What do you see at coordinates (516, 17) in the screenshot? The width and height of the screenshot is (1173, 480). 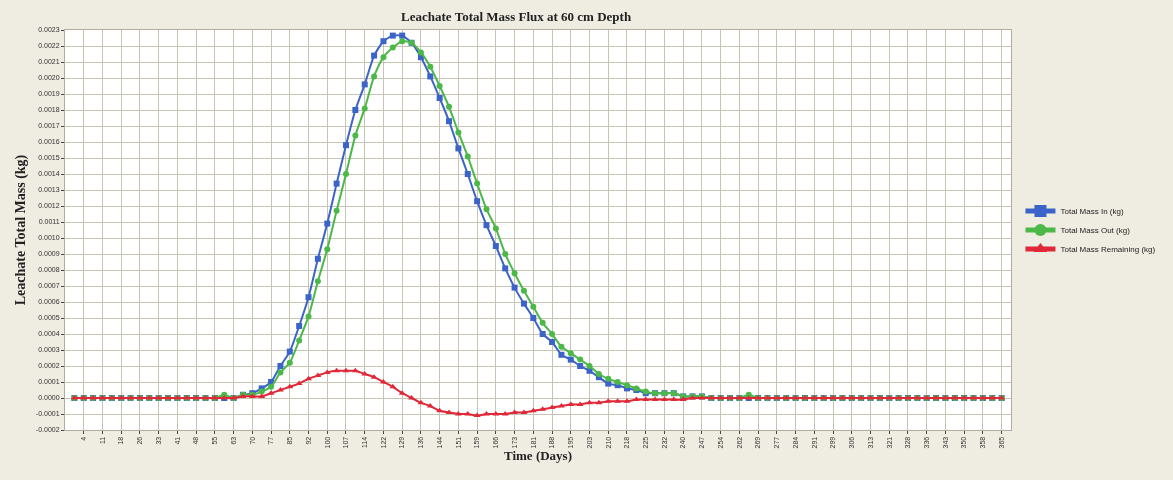 I see `chart-title: Leachate Total Mass Flux at 60 cm Depth` at bounding box center [516, 17].